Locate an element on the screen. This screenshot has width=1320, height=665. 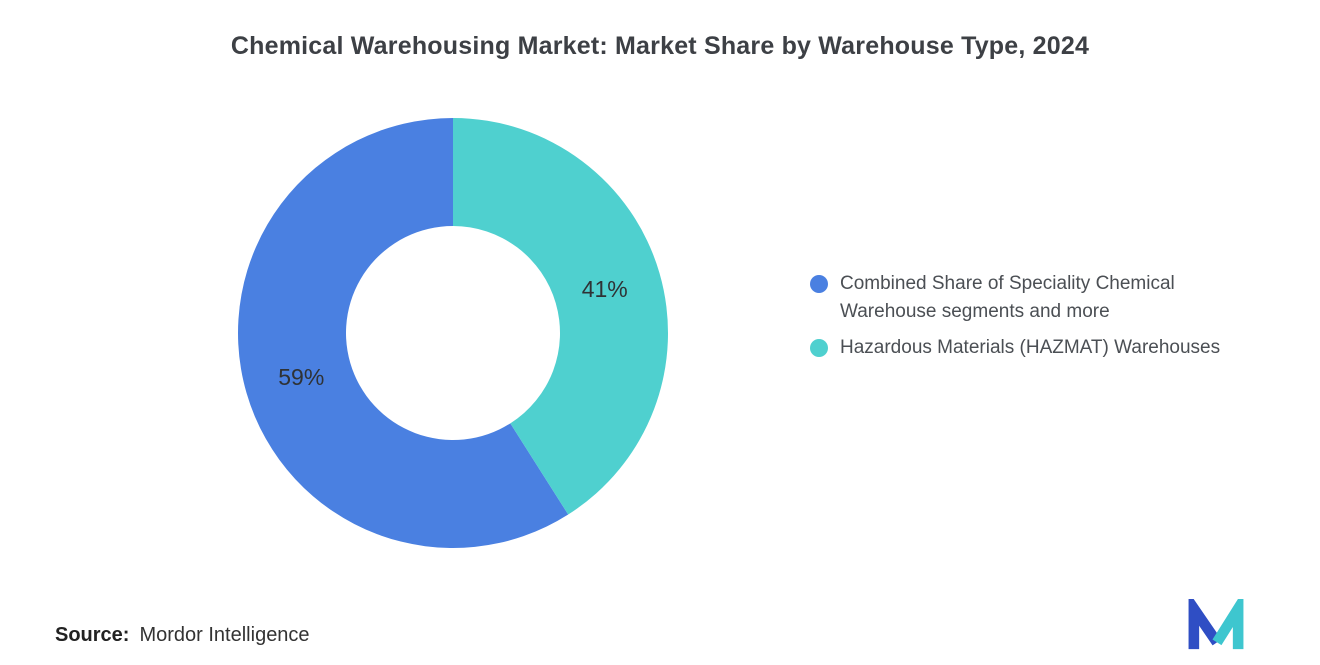
legend-label: Hazardous Materials (HAZMAT) Warehouses is located at coordinates (1030, 347).